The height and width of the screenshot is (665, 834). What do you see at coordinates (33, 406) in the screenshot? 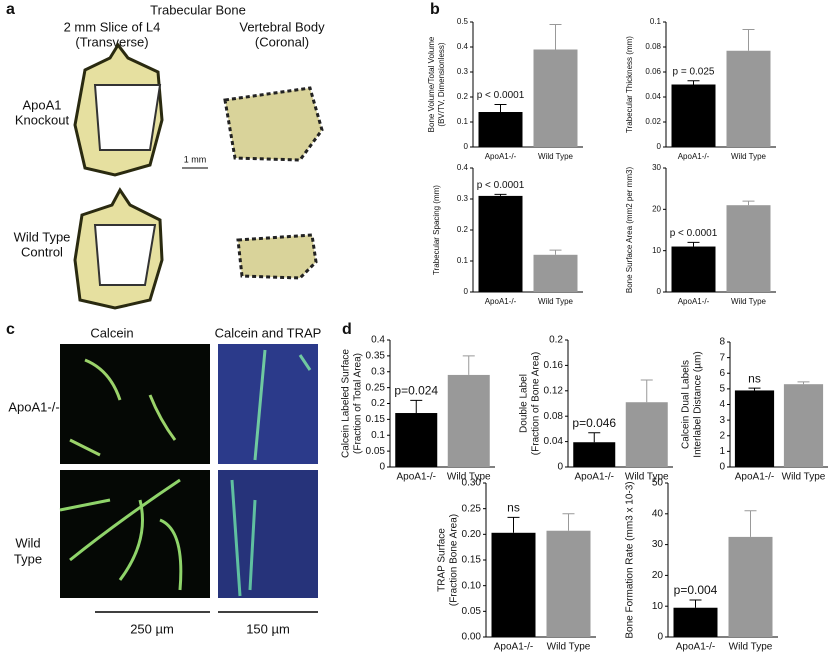
I see `row-label: ApoA1-/-` at bounding box center [33, 406].